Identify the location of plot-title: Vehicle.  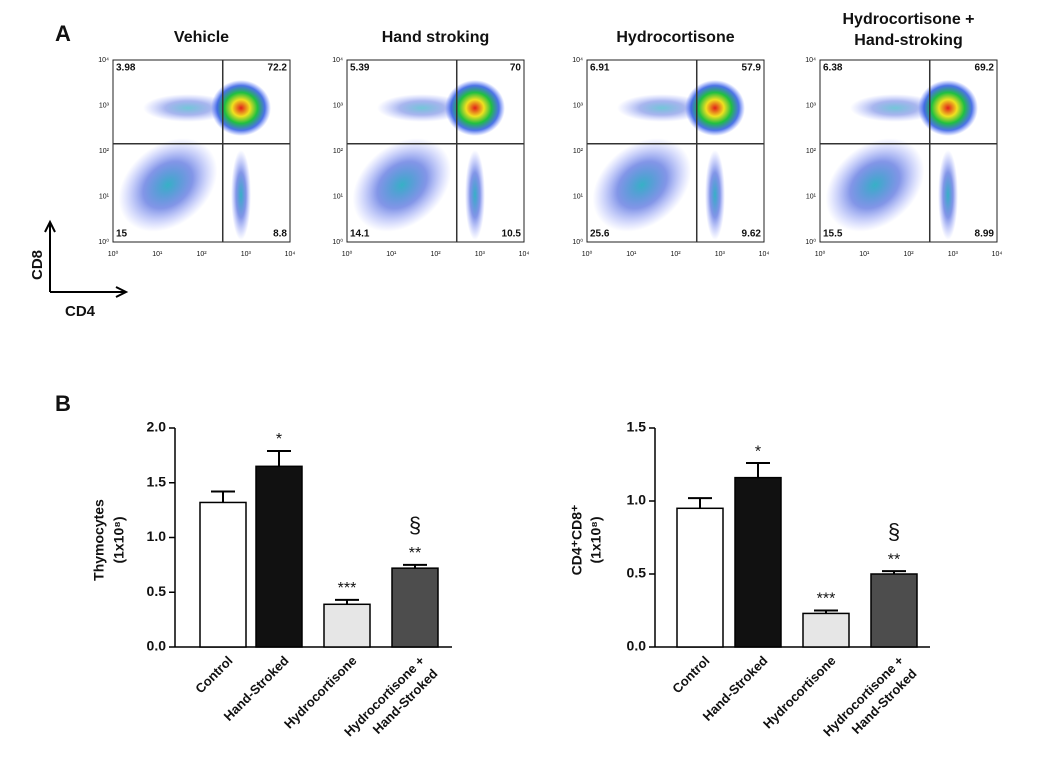
(201, 37).